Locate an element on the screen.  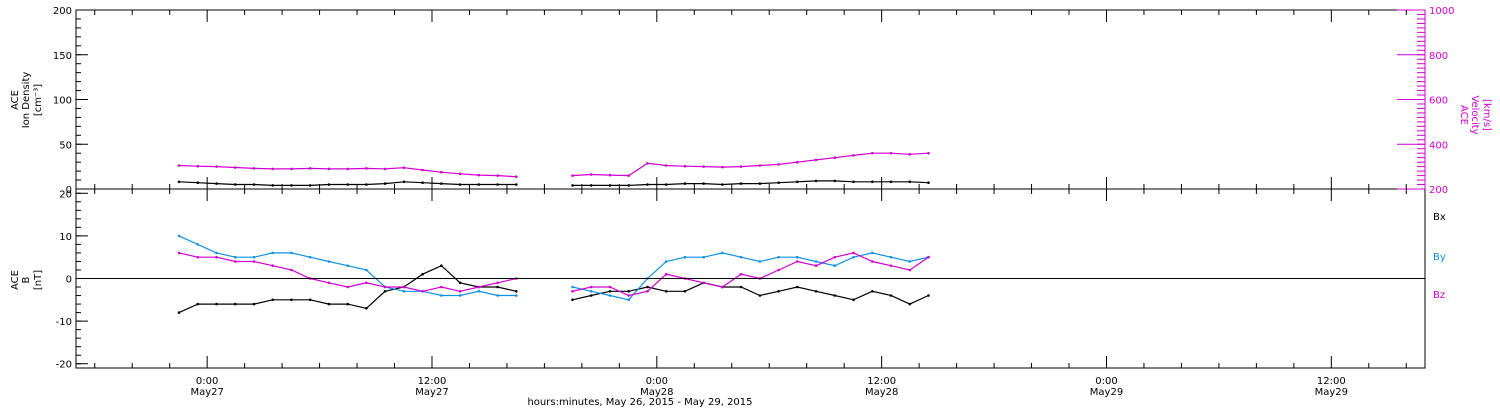
x-tick-date-1: May27 is located at coordinates (206, 392).